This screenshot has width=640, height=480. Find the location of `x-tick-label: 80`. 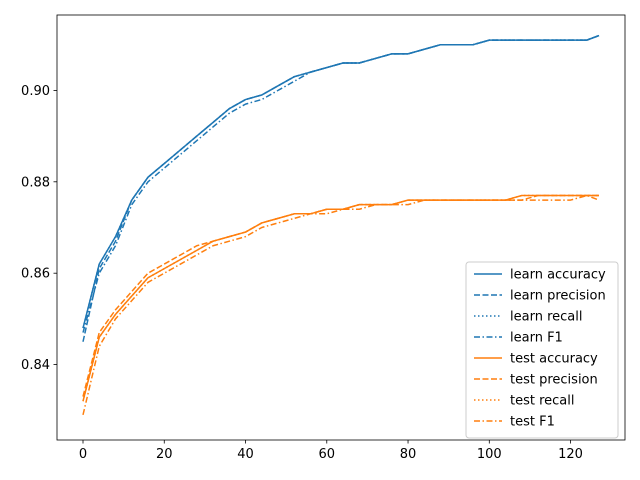

x-tick-label: 80 is located at coordinates (408, 454).